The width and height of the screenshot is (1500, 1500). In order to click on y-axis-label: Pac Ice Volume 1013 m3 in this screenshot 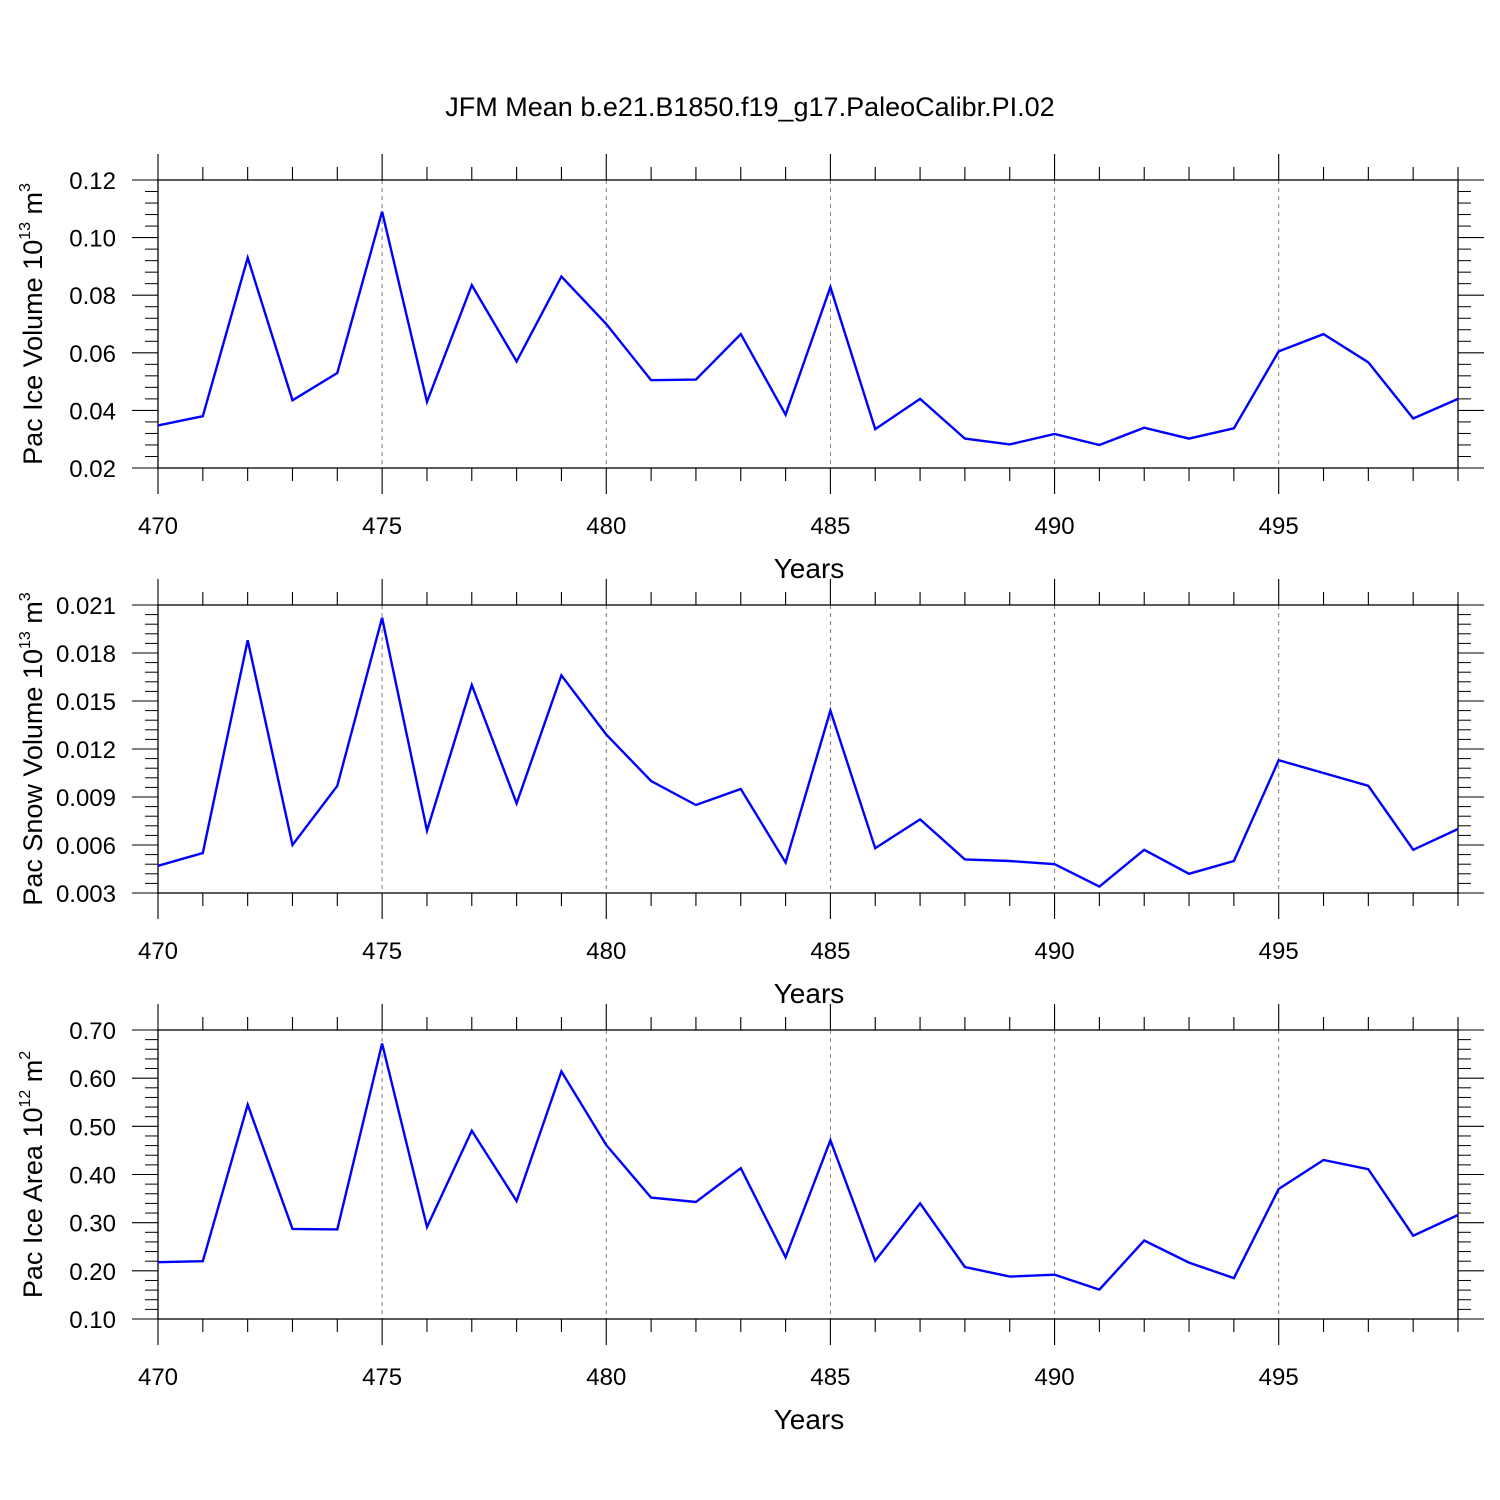, I will do `click(32, 324)`.